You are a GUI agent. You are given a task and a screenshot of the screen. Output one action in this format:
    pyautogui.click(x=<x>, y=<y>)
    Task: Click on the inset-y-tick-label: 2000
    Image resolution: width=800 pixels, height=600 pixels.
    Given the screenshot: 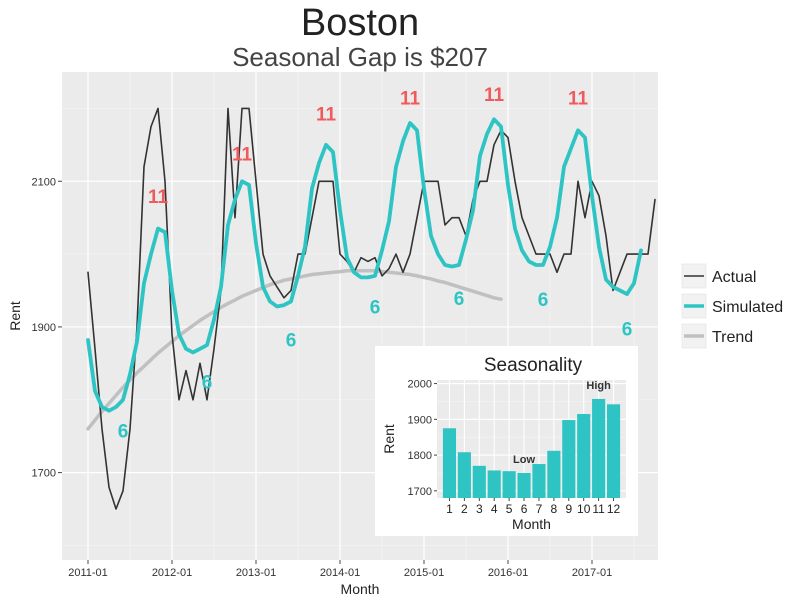 What is the action you would take?
    pyautogui.click(x=420, y=385)
    